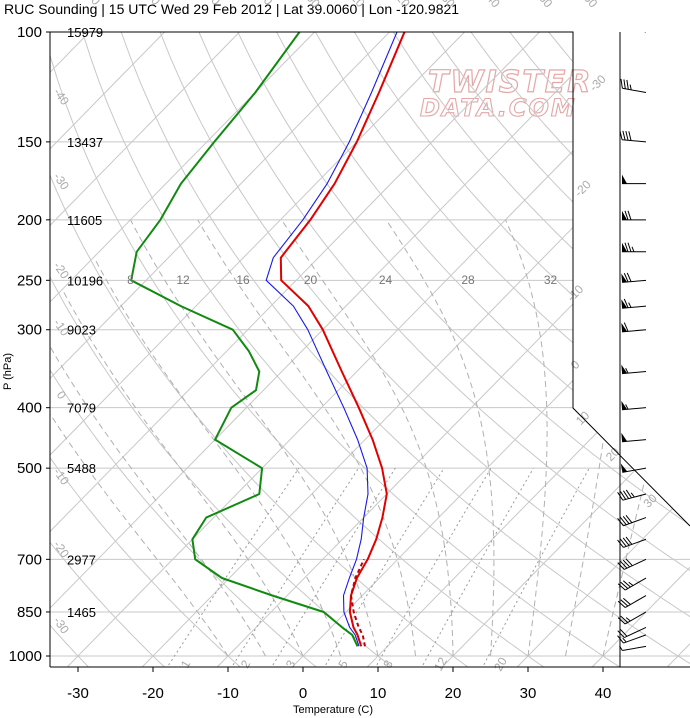  I want to click on y-tick-label: 850, so click(29, 612).